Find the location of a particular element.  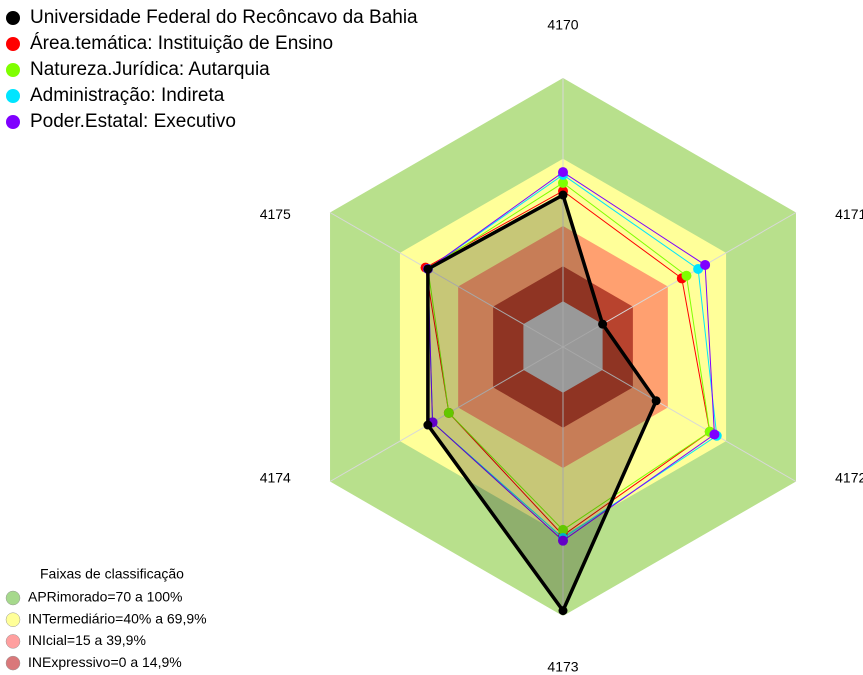

legend-label: Natureza.Jurídica: Autarquia is located at coordinates (150, 69).